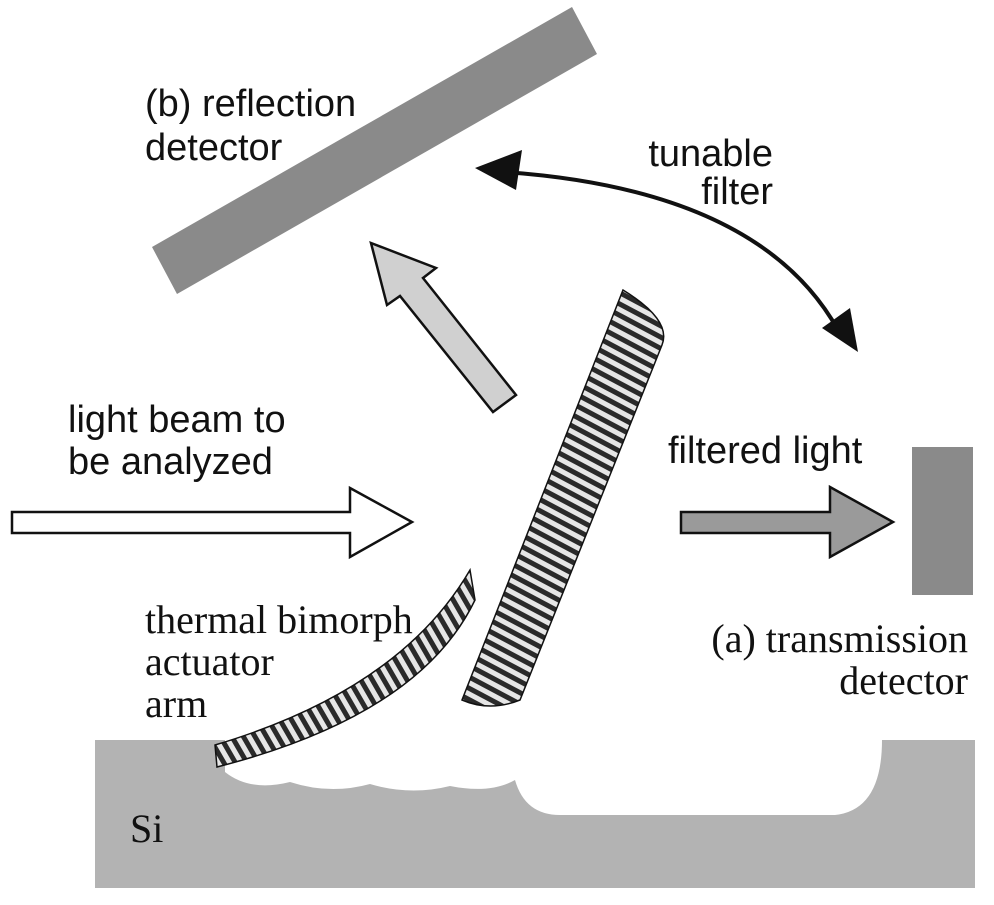 The image size is (994, 905). Describe the element at coordinates (374, 150) in the screenshot. I see `reflection-detector` at that location.